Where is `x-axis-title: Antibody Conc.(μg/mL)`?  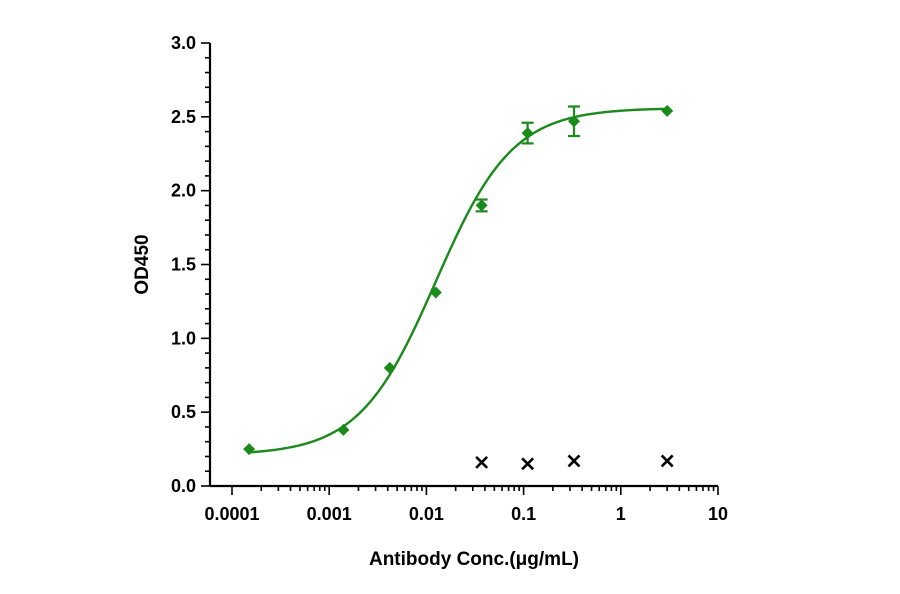 x-axis-title: Antibody Conc.(μg/mL) is located at coordinates (474, 559).